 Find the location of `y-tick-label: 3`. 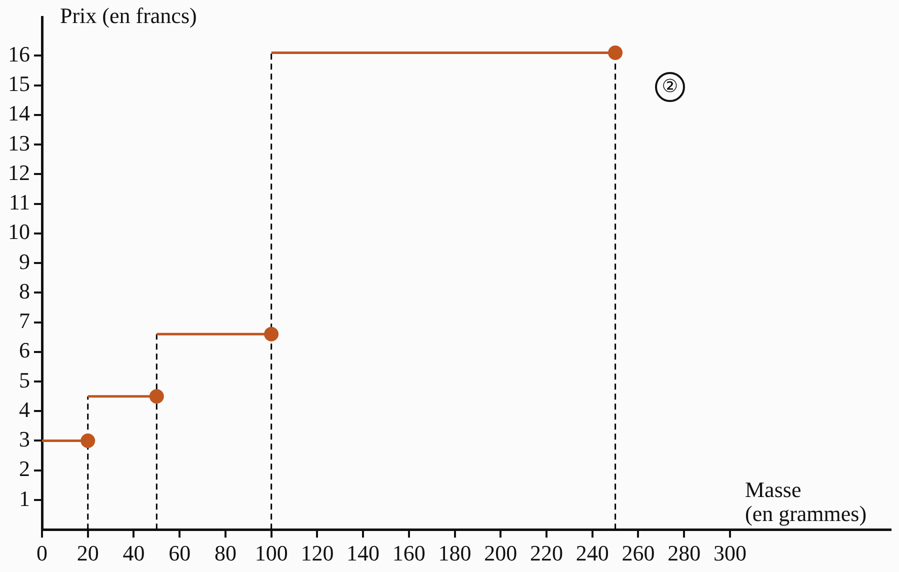

y-tick-label: 3 is located at coordinates (24, 439).